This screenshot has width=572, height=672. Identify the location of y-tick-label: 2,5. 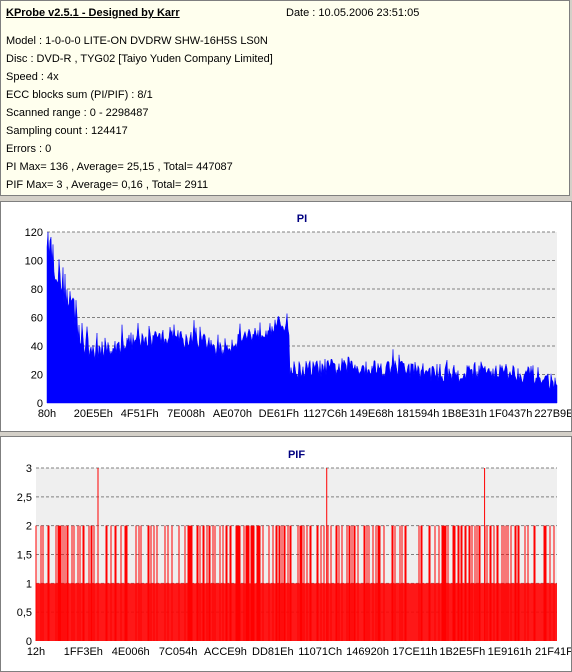
(24, 498).